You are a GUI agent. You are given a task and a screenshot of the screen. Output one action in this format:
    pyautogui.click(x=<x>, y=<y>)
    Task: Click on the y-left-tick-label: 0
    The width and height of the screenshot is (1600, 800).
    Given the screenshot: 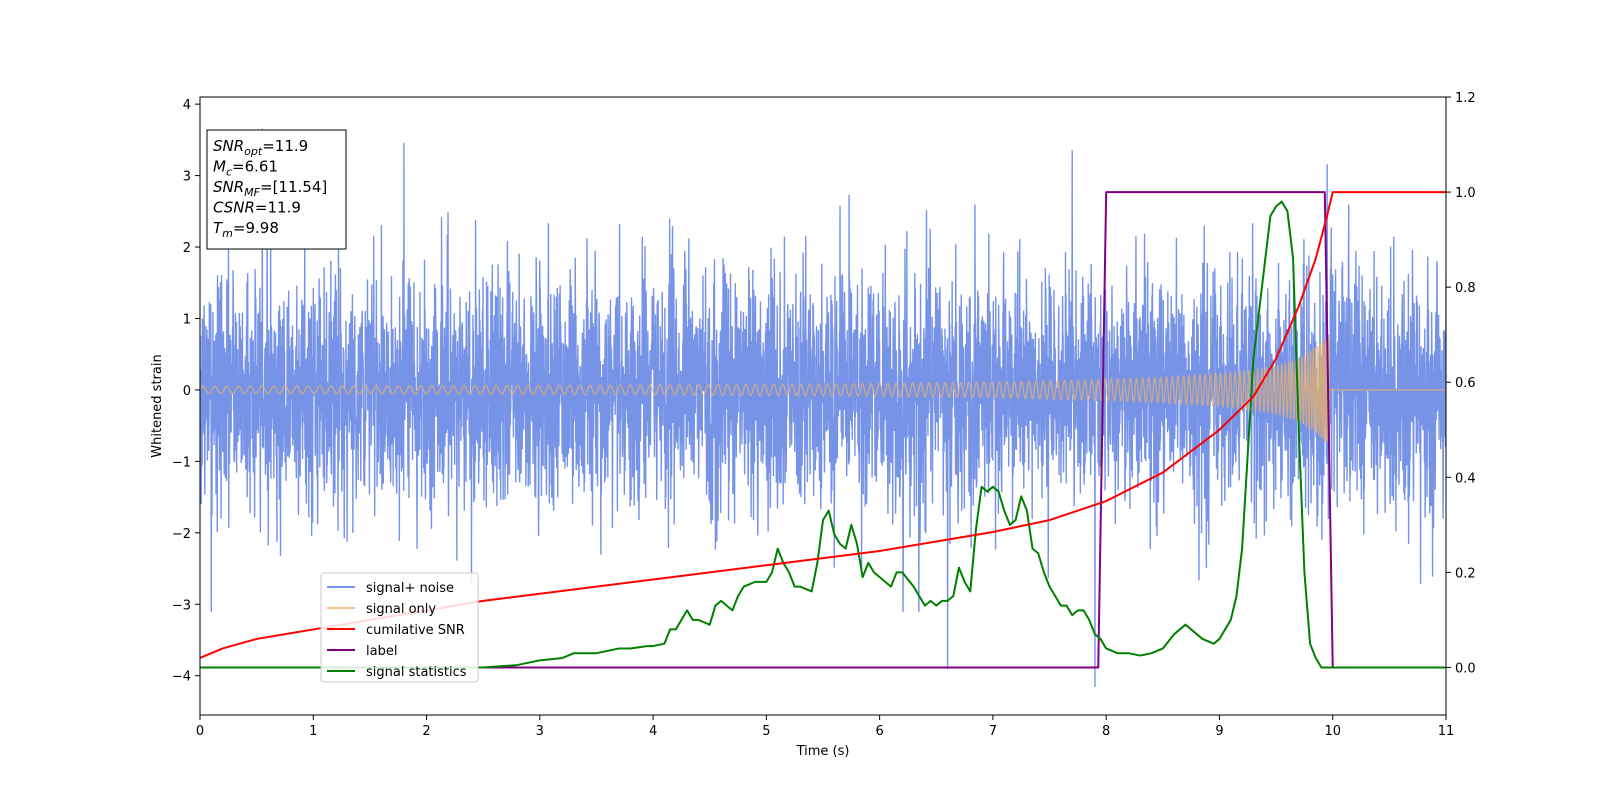 What is the action you would take?
    pyautogui.click(x=187, y=391)
    